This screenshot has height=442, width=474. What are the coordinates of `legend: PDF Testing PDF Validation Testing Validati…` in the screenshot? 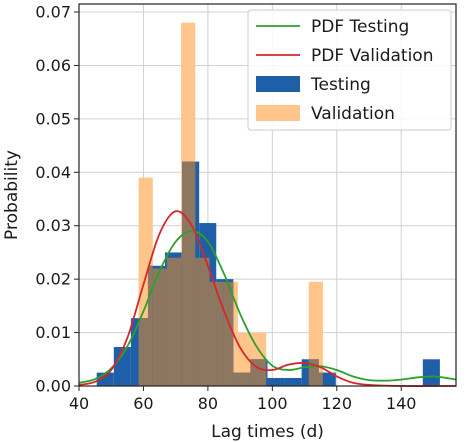 It's located at (349, 70).